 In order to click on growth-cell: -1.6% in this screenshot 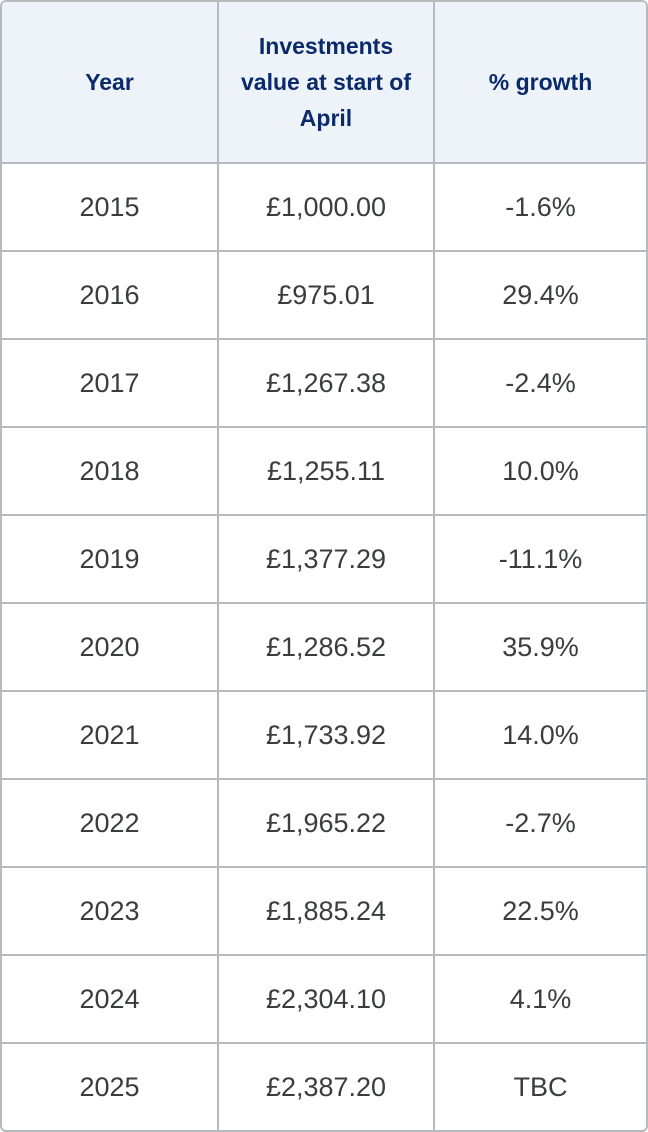, I will do `click(540, 207)`.